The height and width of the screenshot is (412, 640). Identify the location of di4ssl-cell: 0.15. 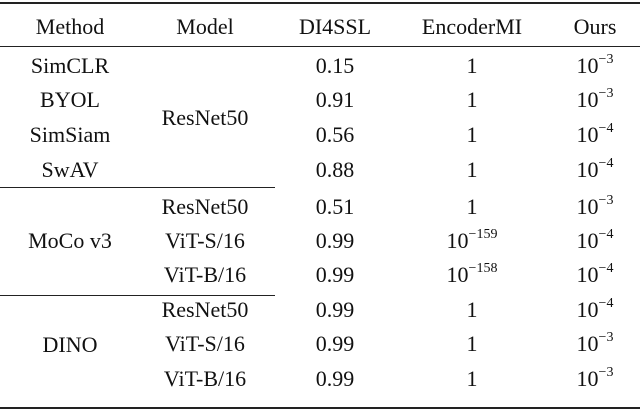
(335, 66).